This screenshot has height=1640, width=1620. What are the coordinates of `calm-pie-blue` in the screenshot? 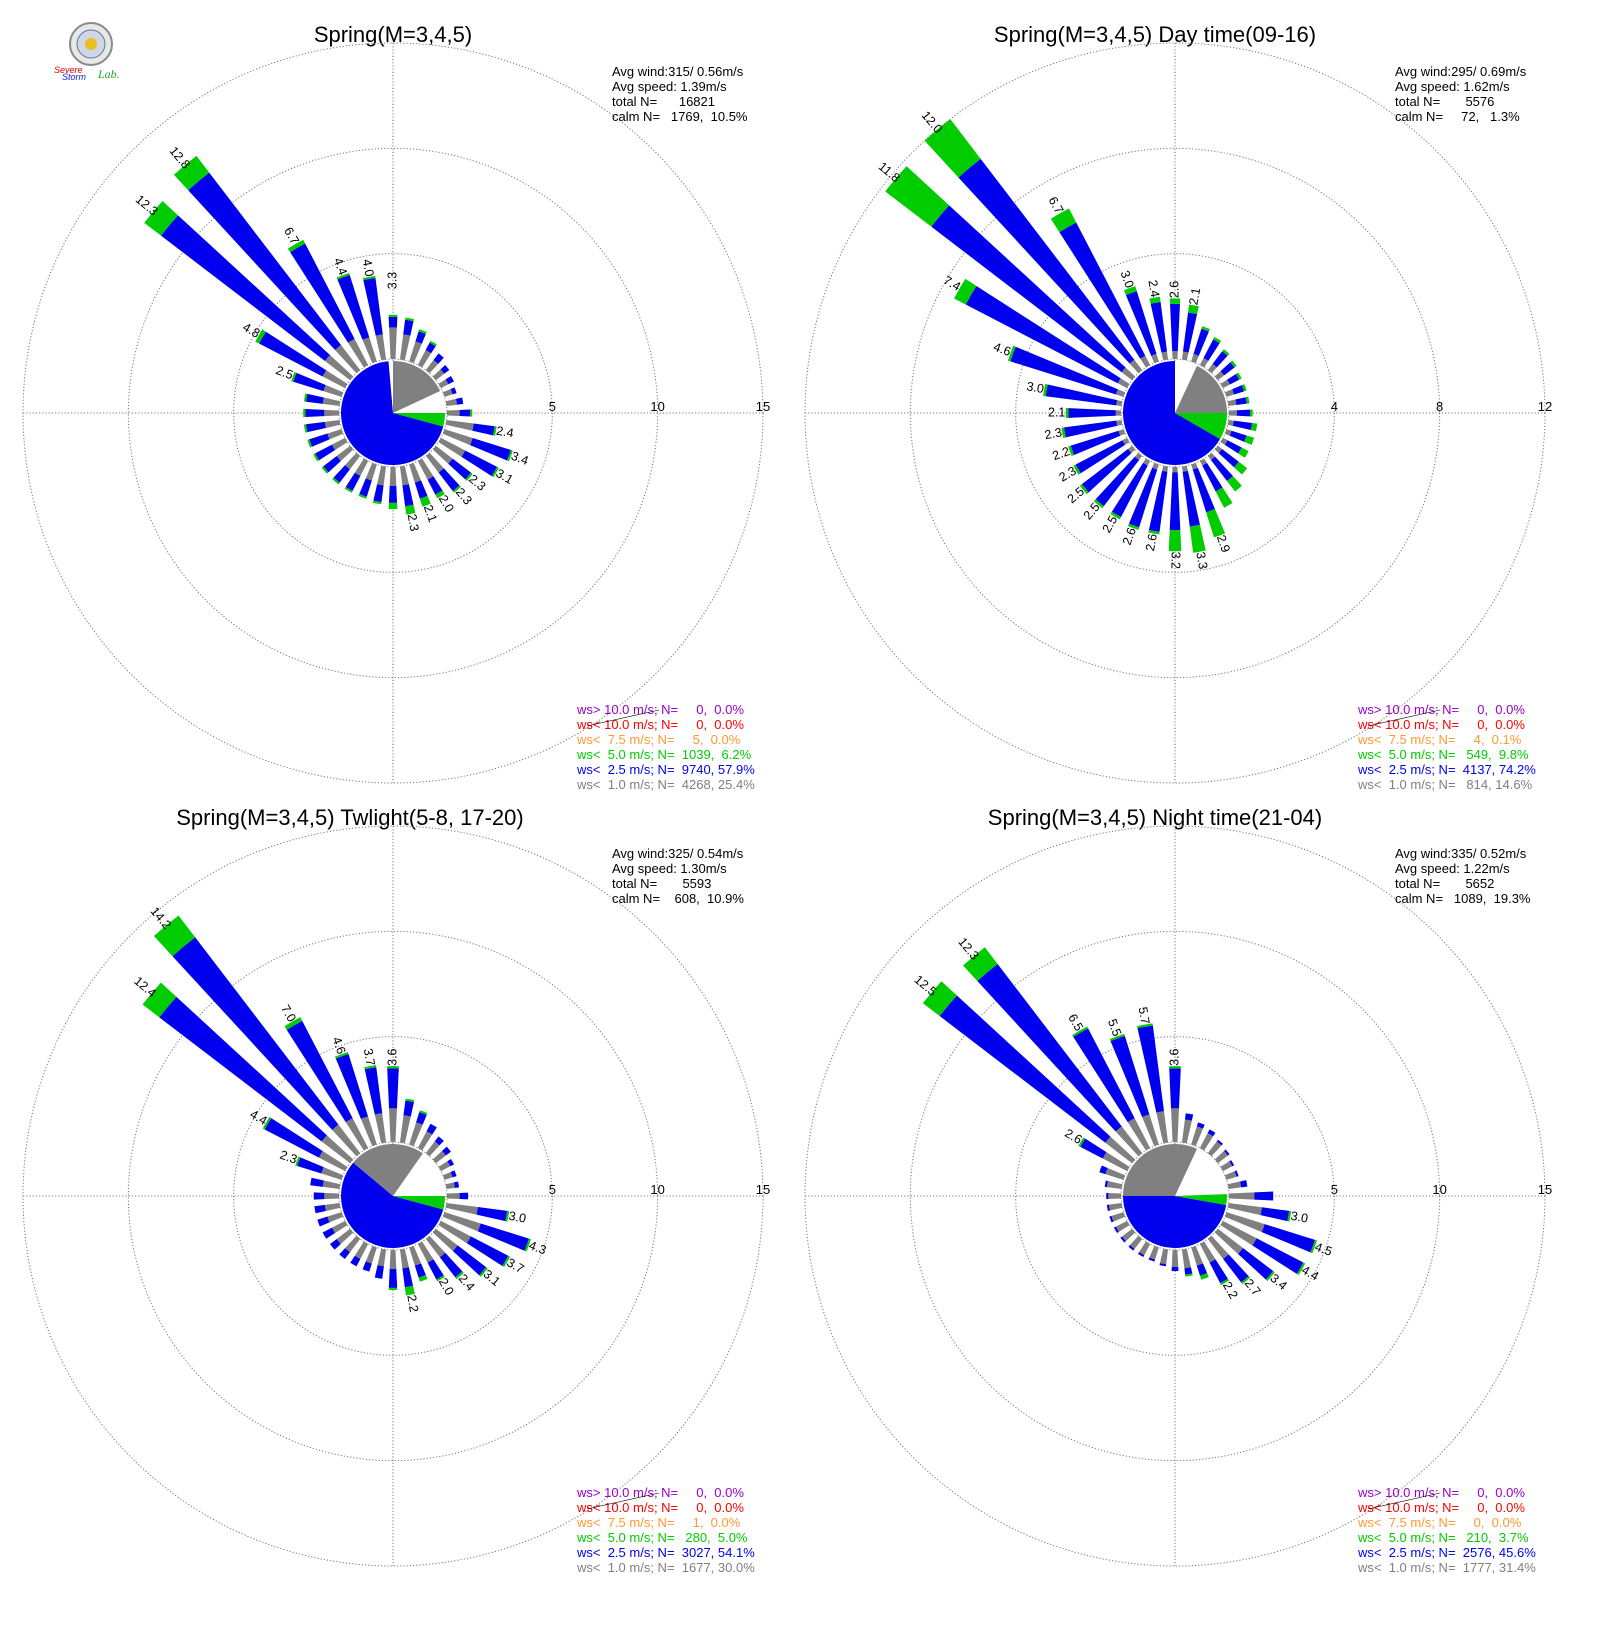 It's located at (392, 413).